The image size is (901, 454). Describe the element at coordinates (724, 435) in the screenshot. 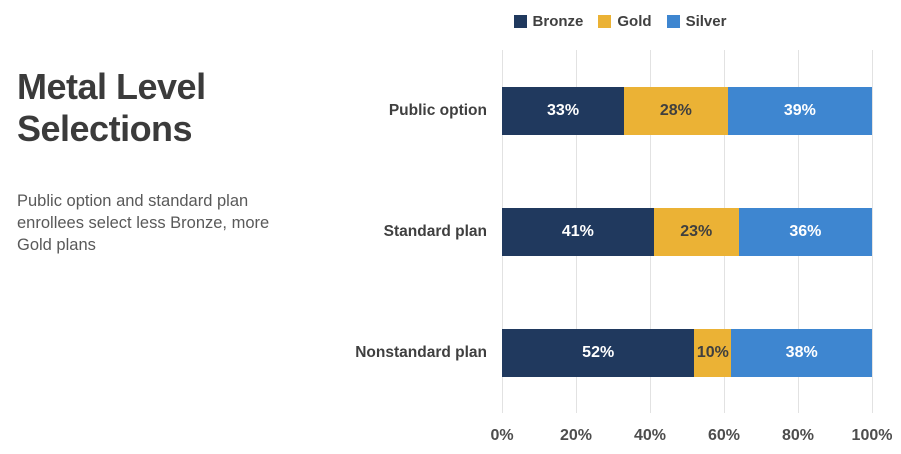

I see `x-axis-tick: 60%` at that location.